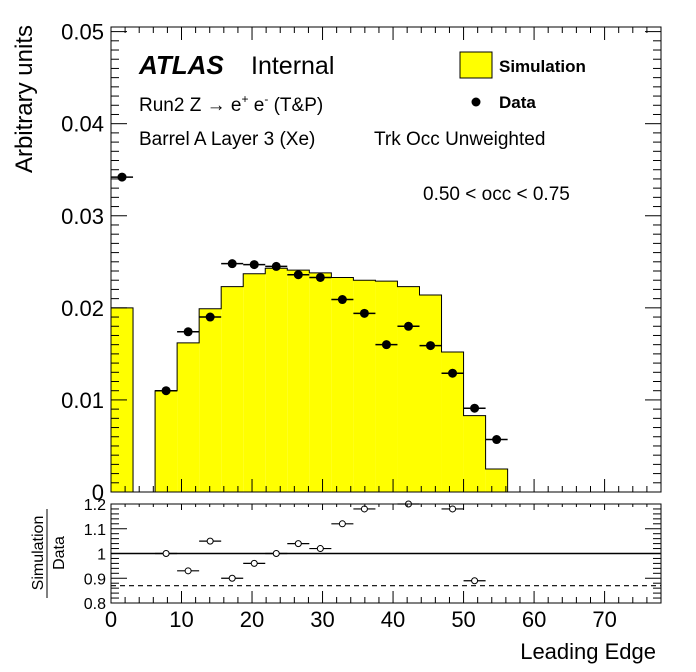 The height and width of the screenshot is (672, 696). What do you see at coordinates (181, 619) in the screenshot?
I see `x-tick-label: 10` at bounding box center [181, 619].